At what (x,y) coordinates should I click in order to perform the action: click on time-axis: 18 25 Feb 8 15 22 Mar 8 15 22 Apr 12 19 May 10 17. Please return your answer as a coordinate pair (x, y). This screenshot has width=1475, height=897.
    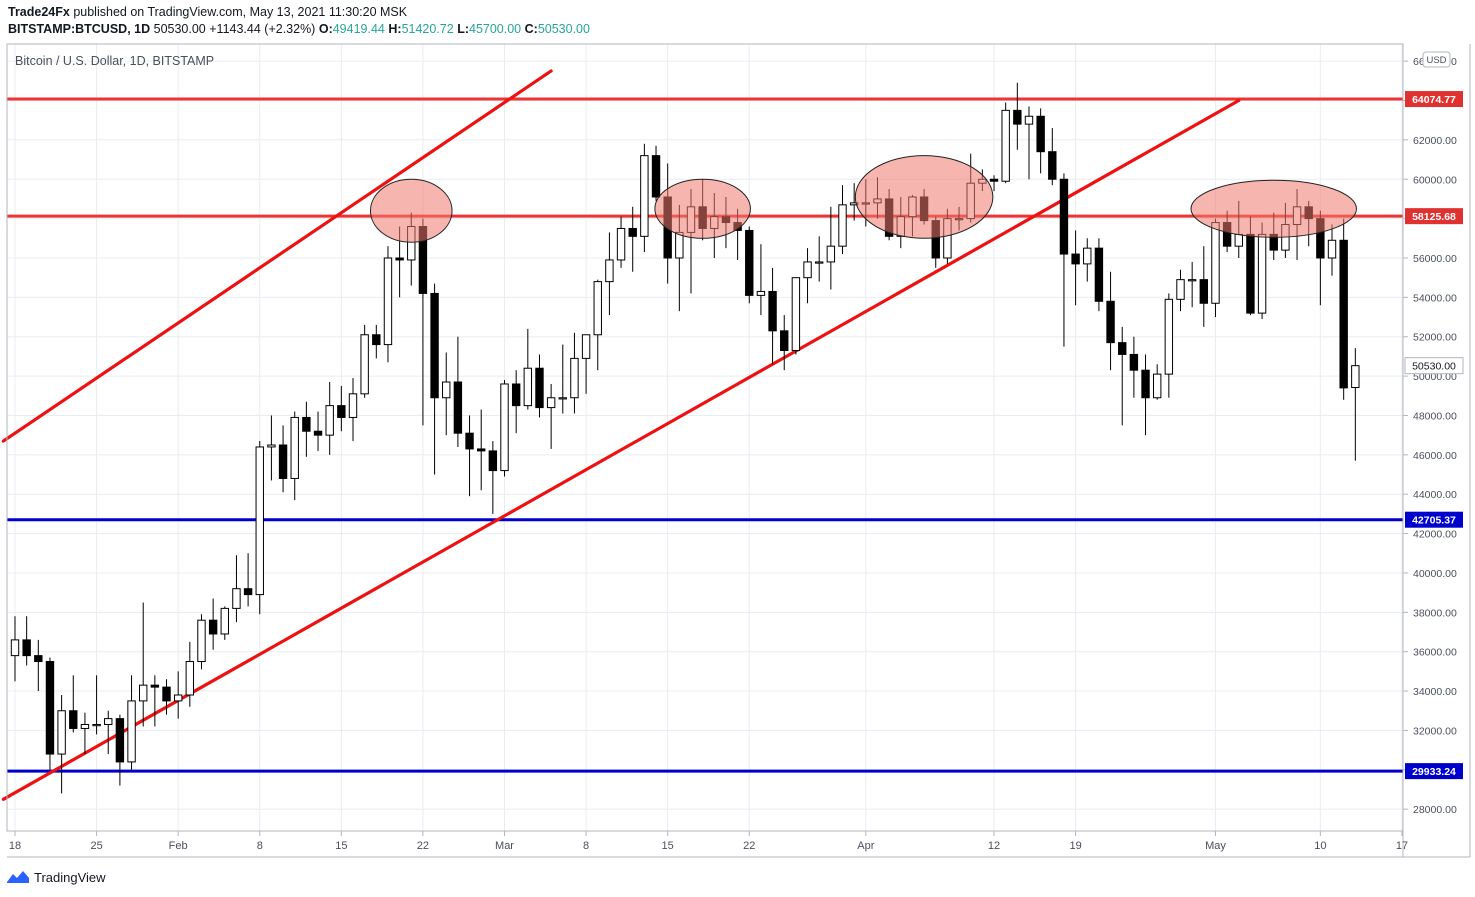
    Looking at the image, I should click on (708, 841).